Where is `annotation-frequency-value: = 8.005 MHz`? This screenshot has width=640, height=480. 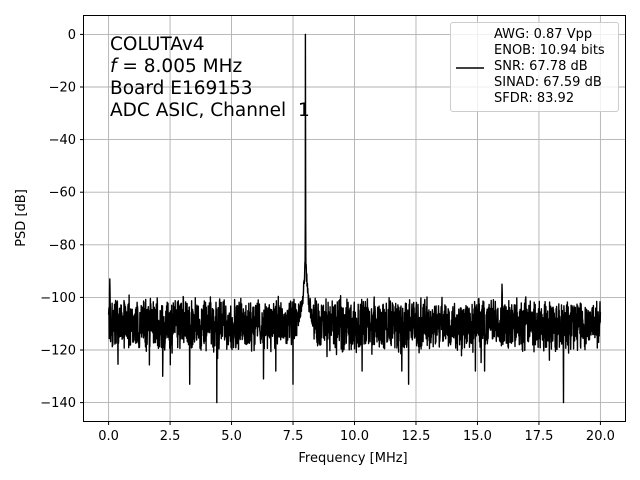 annotation-frequency-value: = 8.005 MHz is located at coordinates (180, 66).